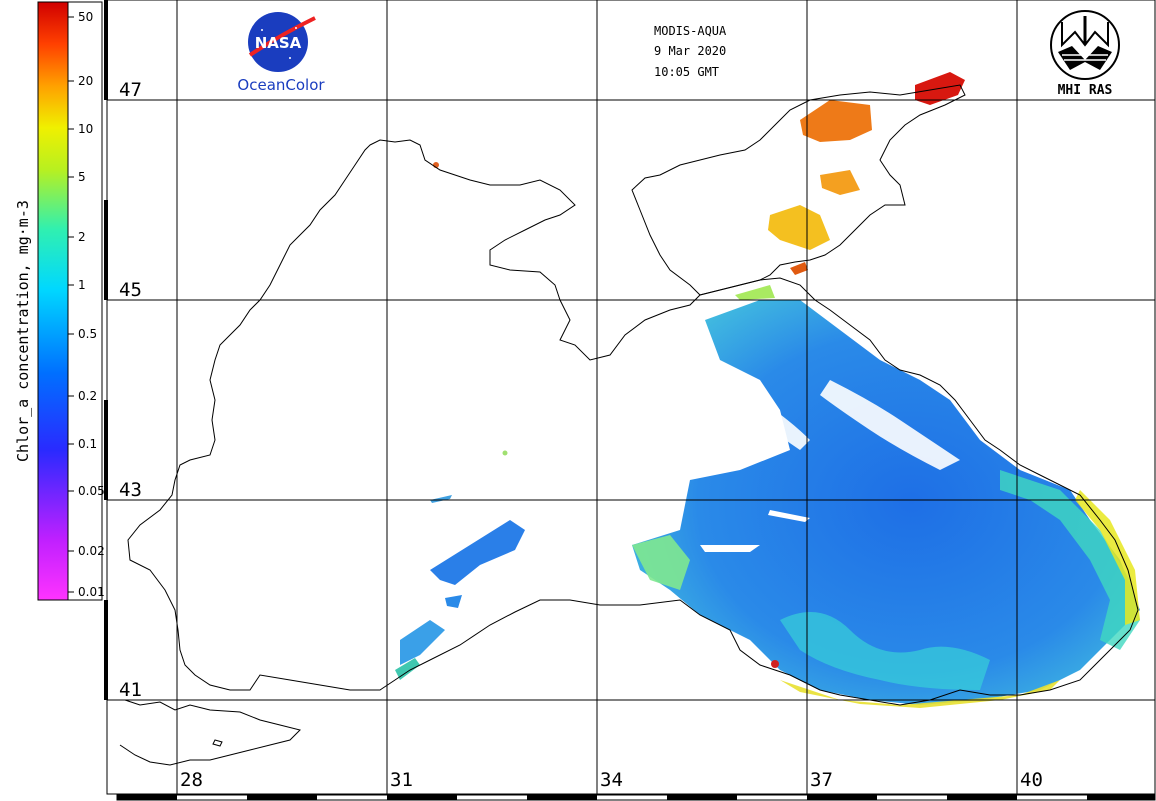  What do you see at coordinates (91, 592) in the screenshot?
I see `colorbar-tick-label: 0.01` at bounding box center [91, 592].